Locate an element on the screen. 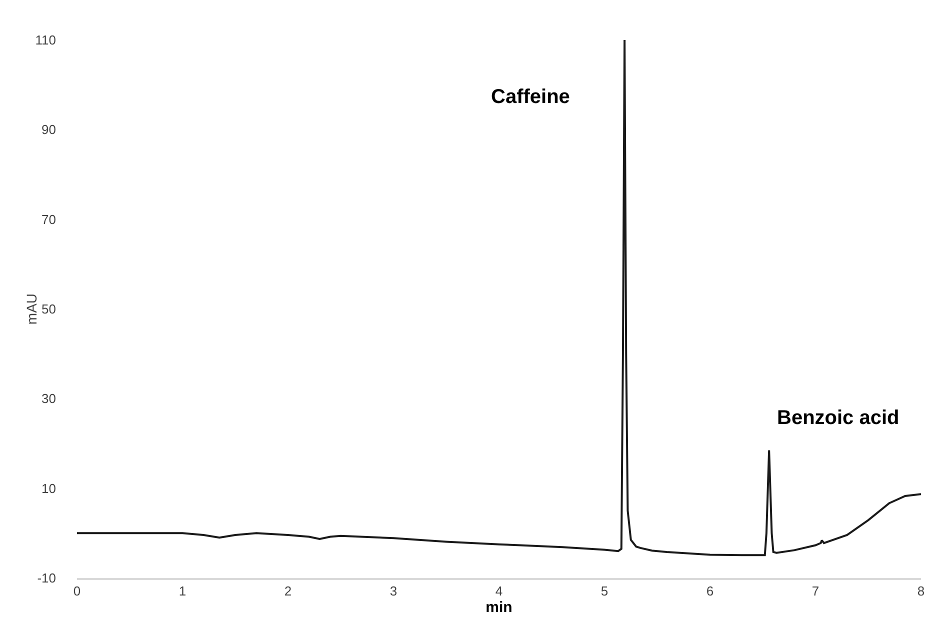  x-tick-label: 5 is located at coordinates (604, 590).